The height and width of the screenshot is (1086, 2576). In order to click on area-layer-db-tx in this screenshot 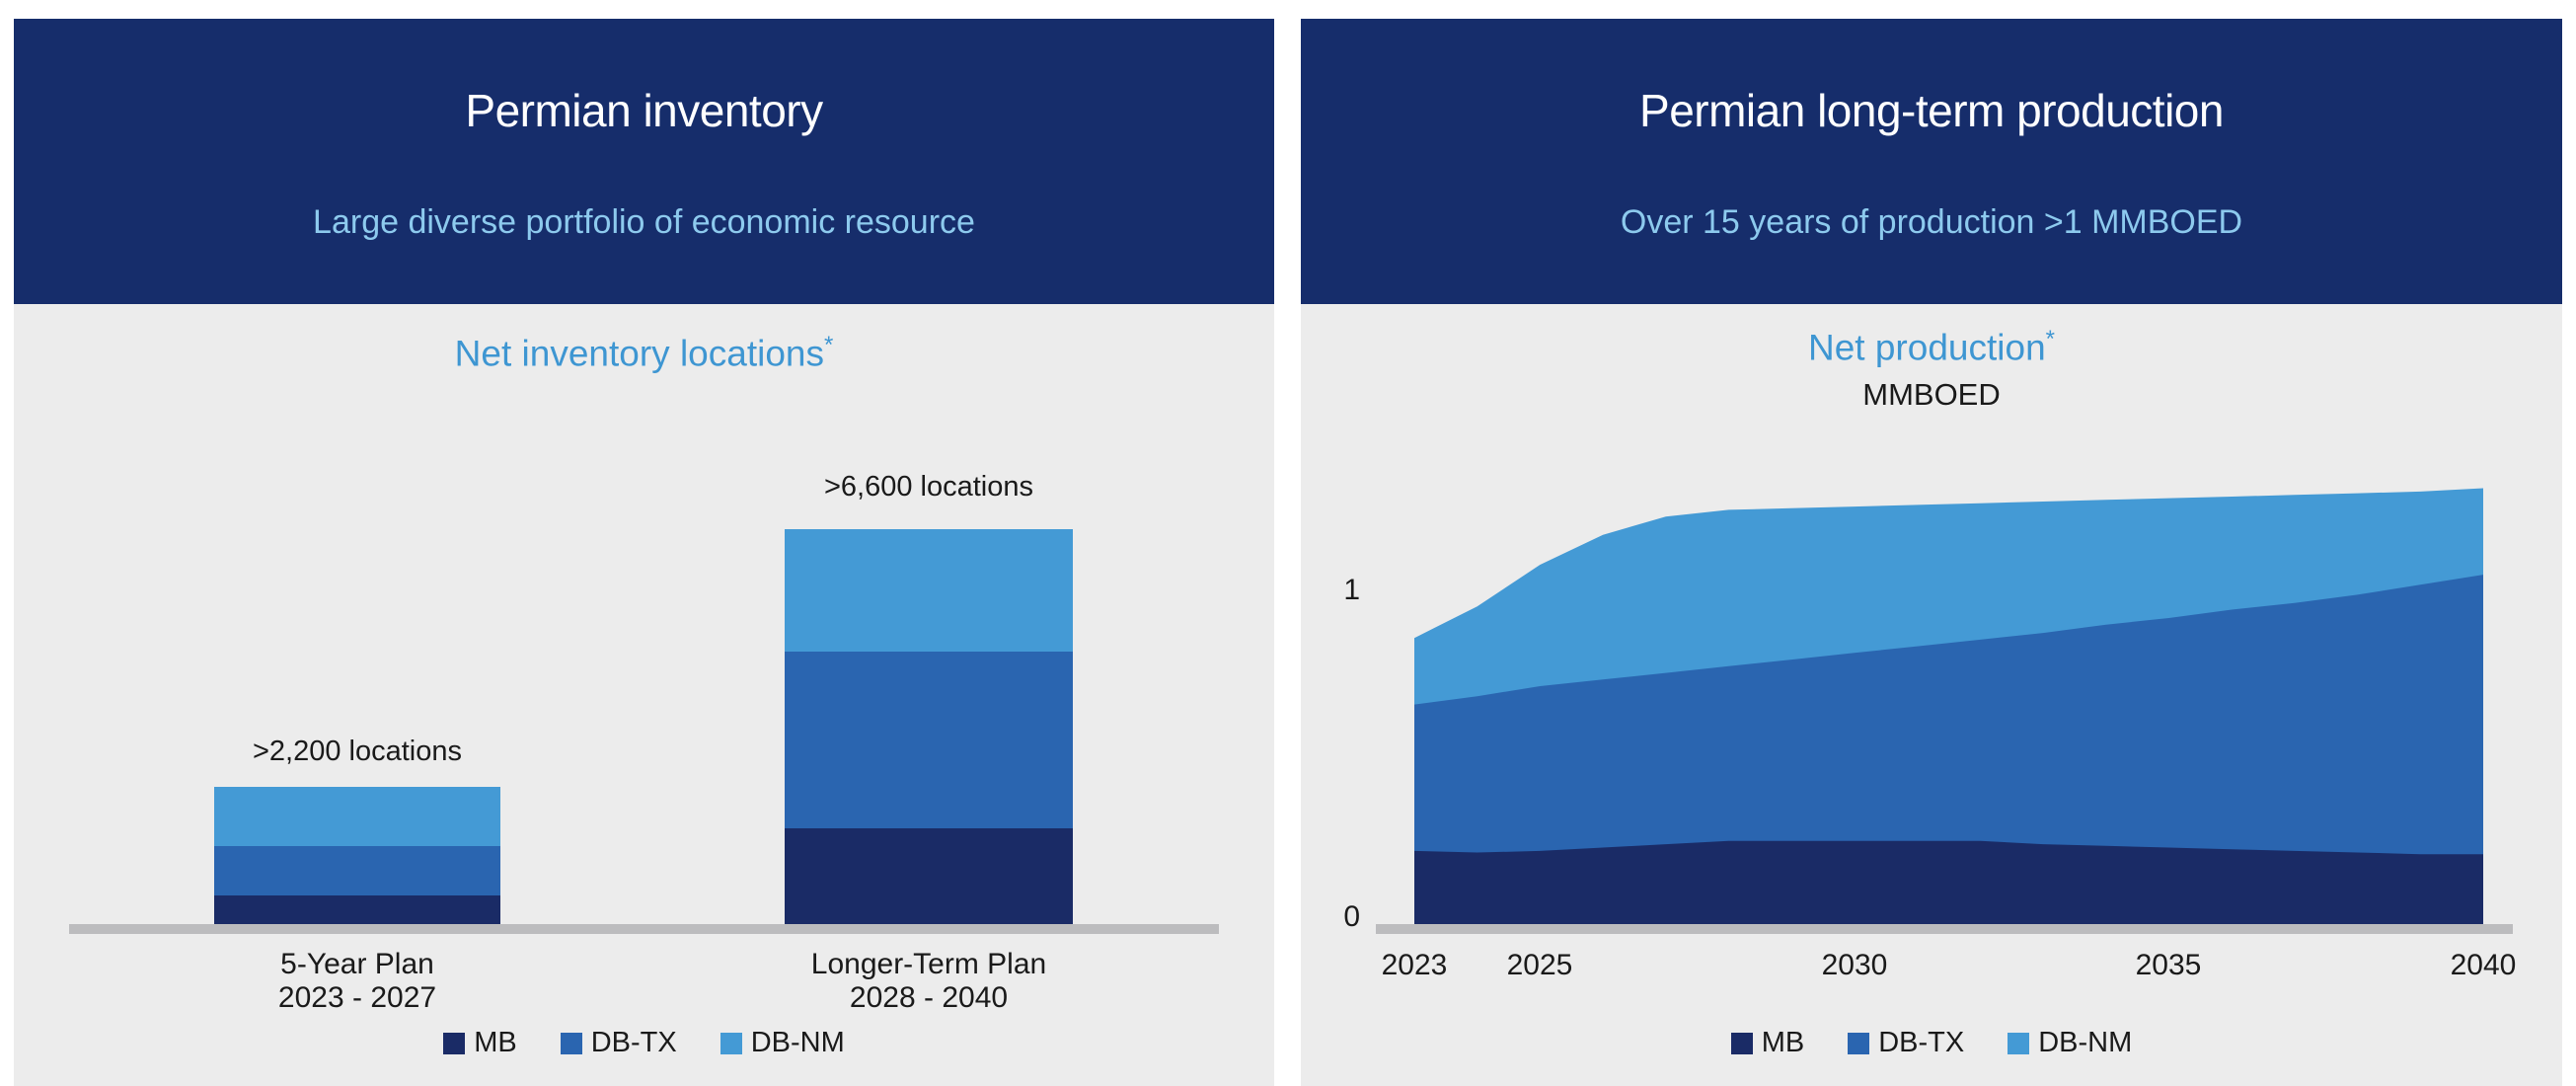, I will do `click(1949, 750)`.